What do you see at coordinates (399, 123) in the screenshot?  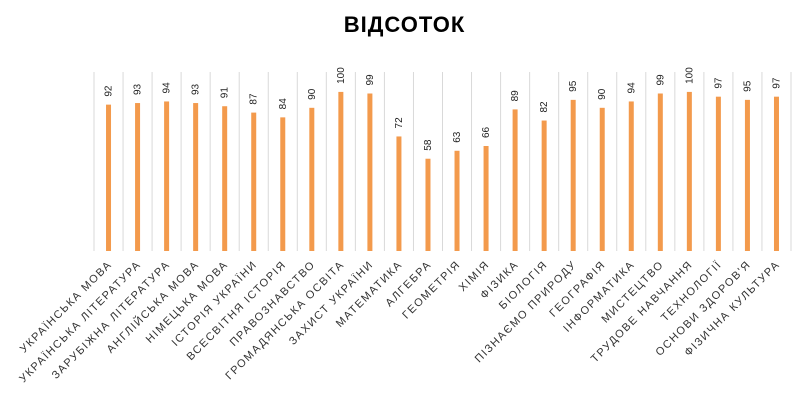 I see `data-label: 72` at bounding box center [399, 123].